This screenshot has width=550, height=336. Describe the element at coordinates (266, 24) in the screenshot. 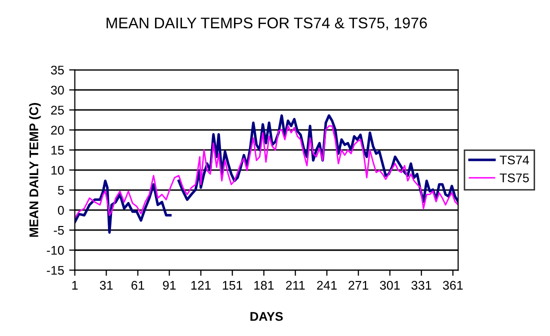

I see `chart-title: MEAN DAILY TEMPS FOR TS74 & TS75, 1976` at that location.